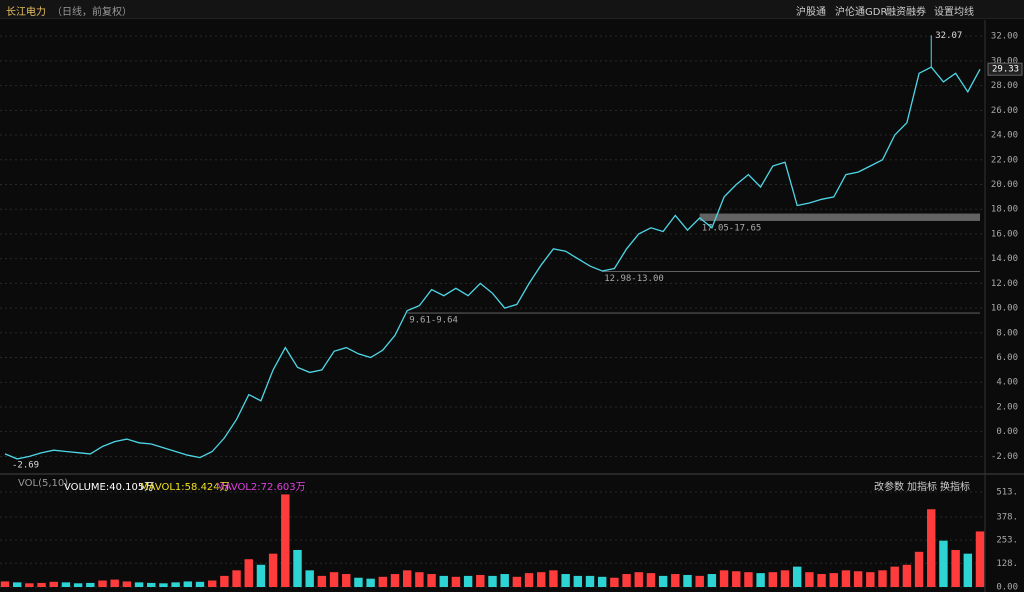 Image resolution: width=1024 pixels, height=592 pixels. Describe the element at coordinates (1004, 210) in the screenshot. I see `y-tick-label: 18.00` at that location.